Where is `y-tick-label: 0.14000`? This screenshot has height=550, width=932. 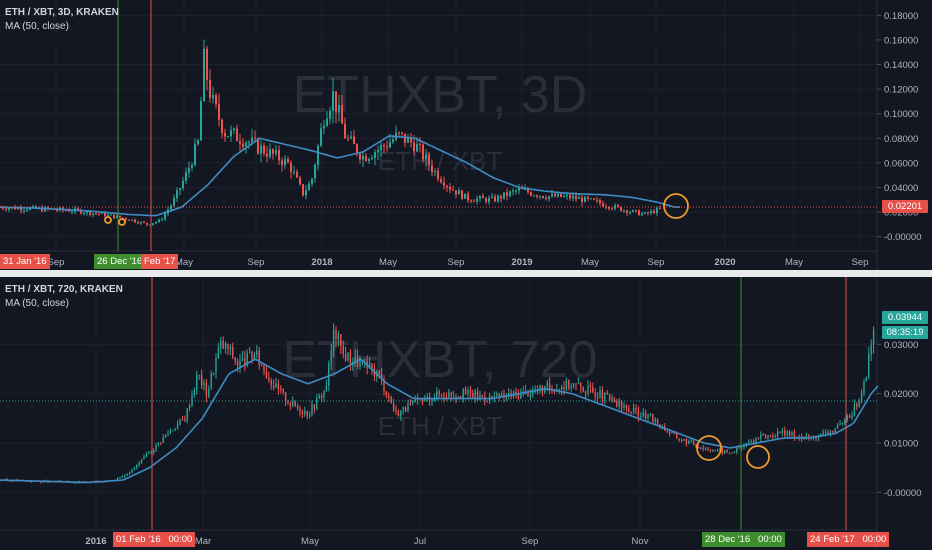
y-tick-label: 0.14000 is located at coordinates (901, 65).